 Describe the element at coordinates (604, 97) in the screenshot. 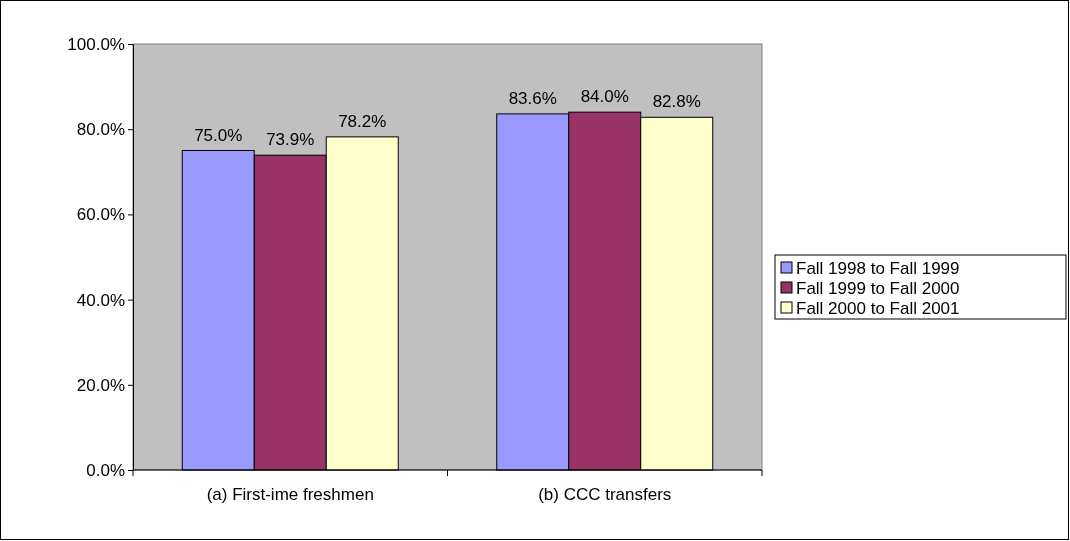

I see `data-label: 84.0%` at that location.